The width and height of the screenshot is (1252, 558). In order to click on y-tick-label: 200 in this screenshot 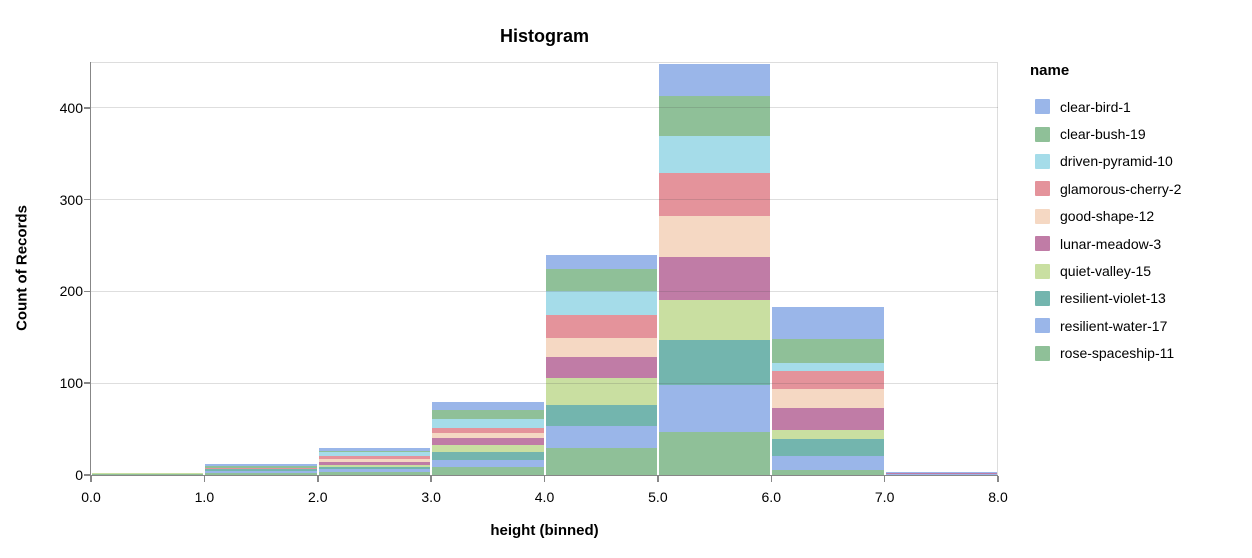, I will do `click(71, 291)`.